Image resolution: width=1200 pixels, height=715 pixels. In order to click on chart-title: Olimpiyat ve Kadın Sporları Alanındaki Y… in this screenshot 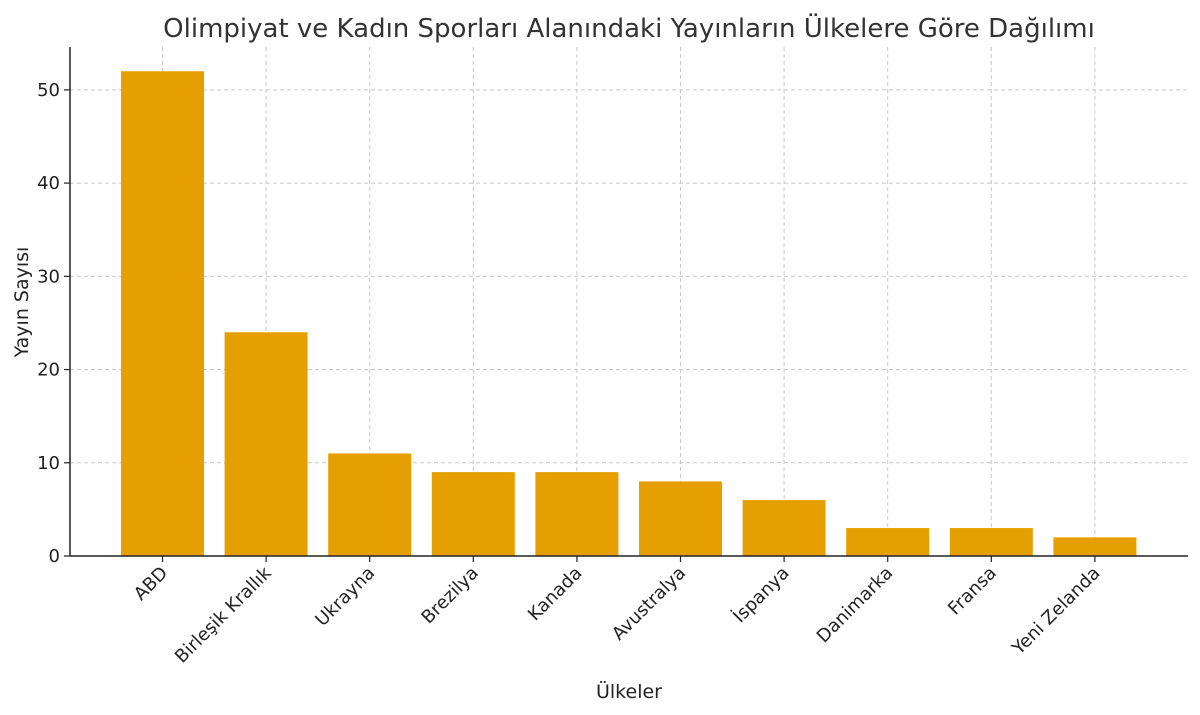, I will do `click(629, 28)`.